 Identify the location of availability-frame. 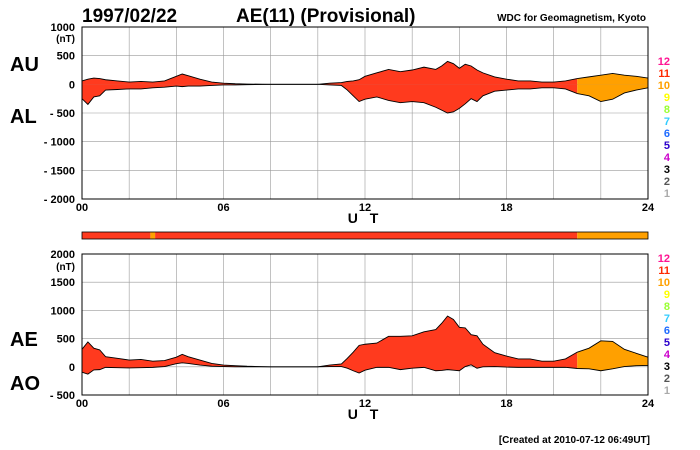
(365, 235).